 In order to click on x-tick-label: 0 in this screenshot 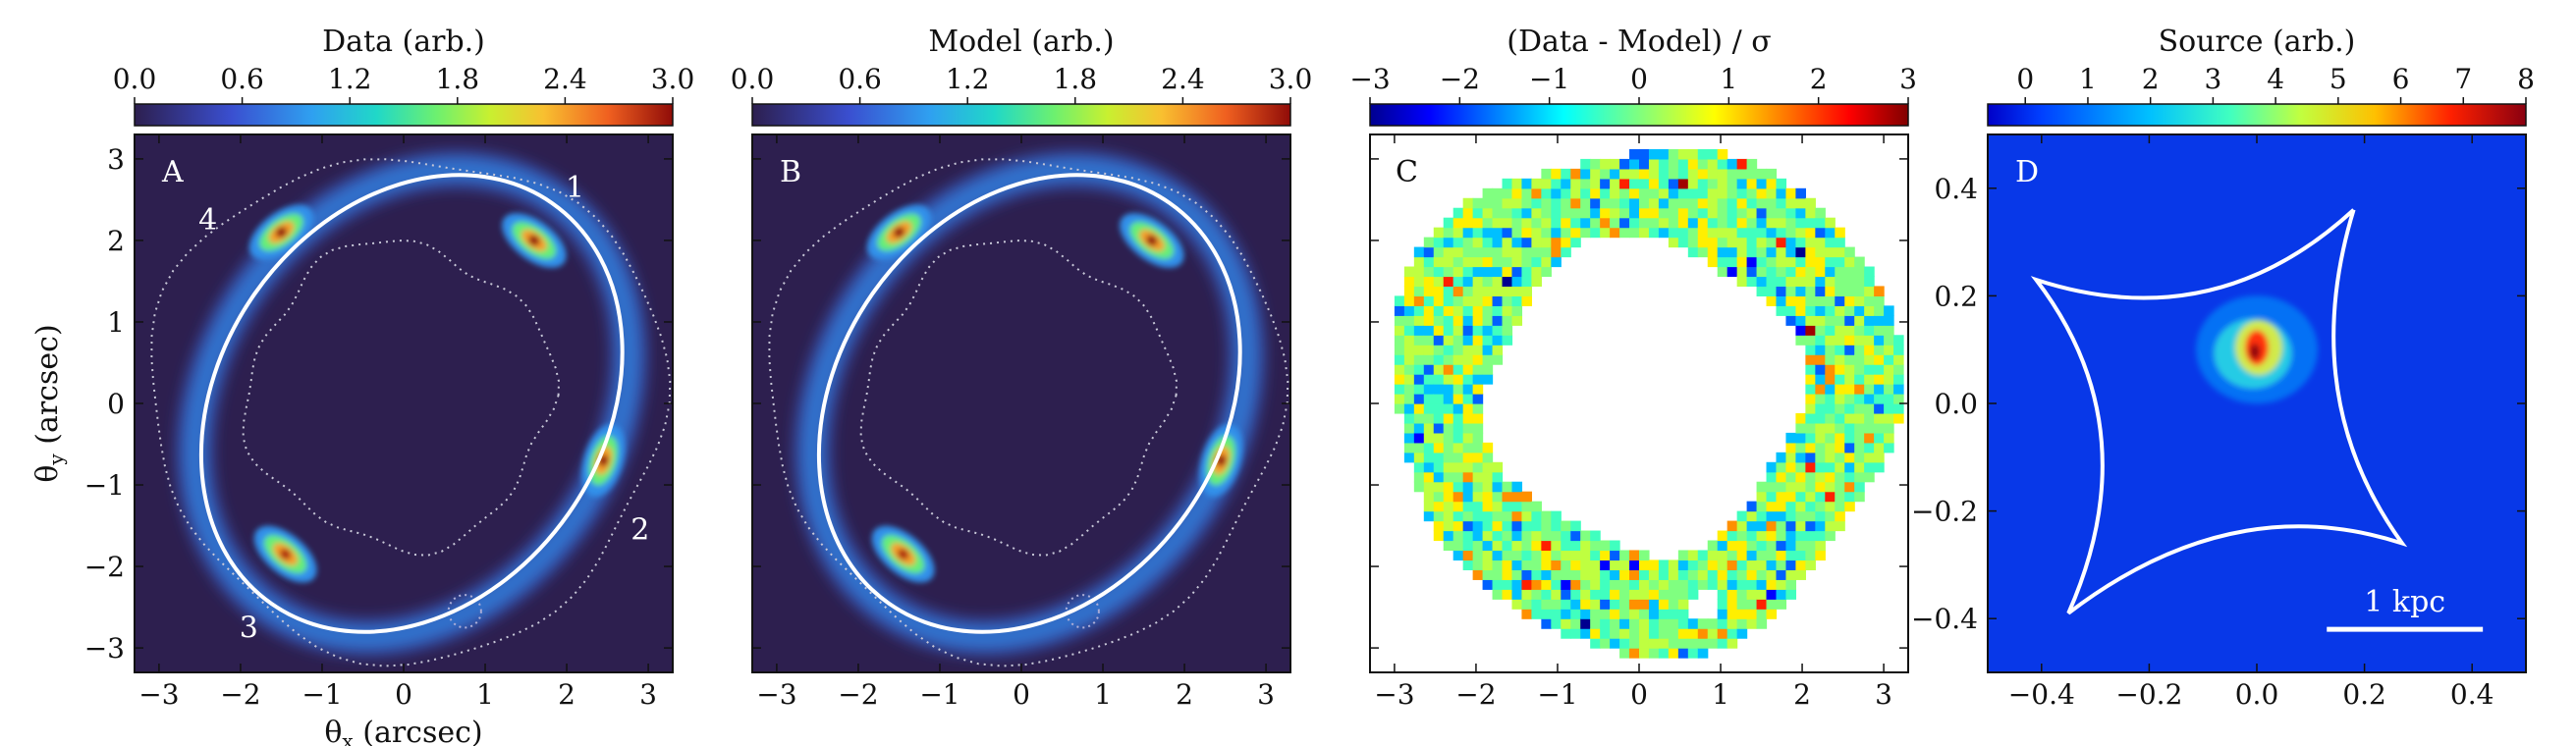, I will do `click(1639, 695)`.